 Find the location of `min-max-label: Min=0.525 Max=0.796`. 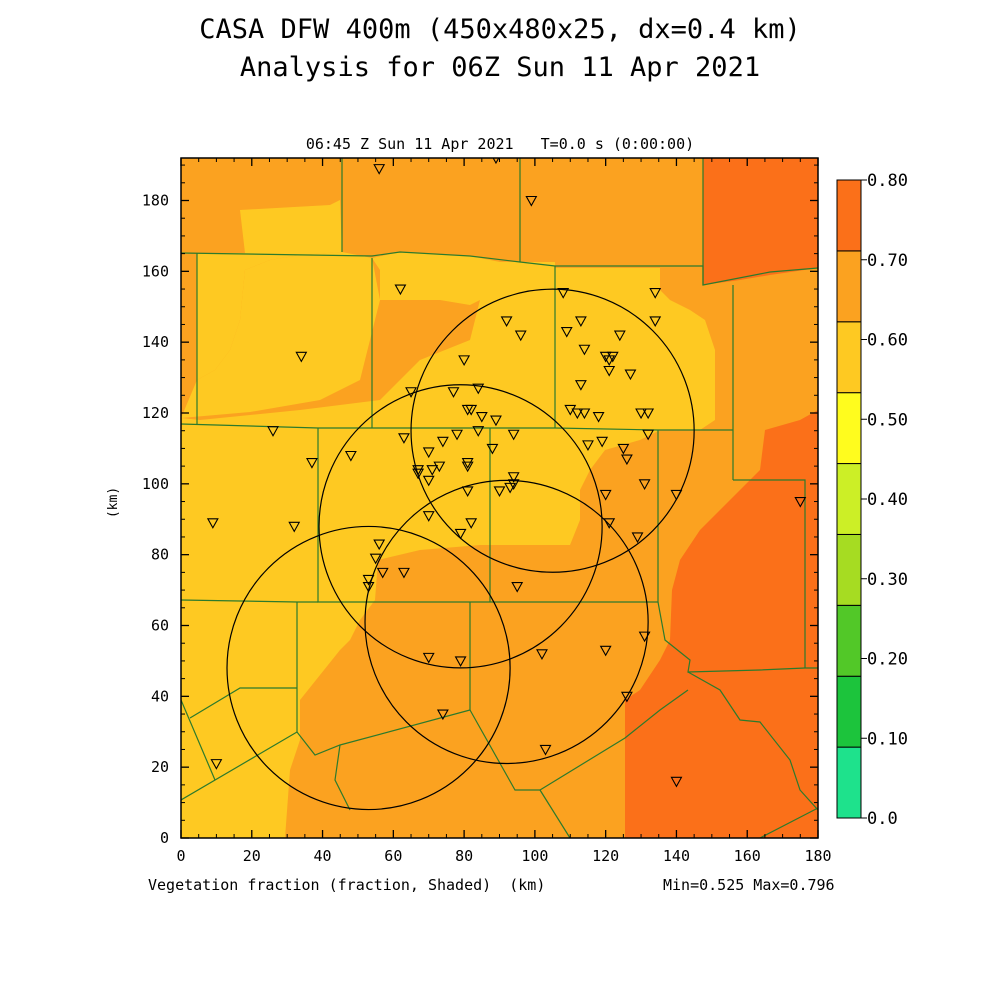

min-max-label: Min=0.525 Max=0.796 is located at coordinates (749, 885).